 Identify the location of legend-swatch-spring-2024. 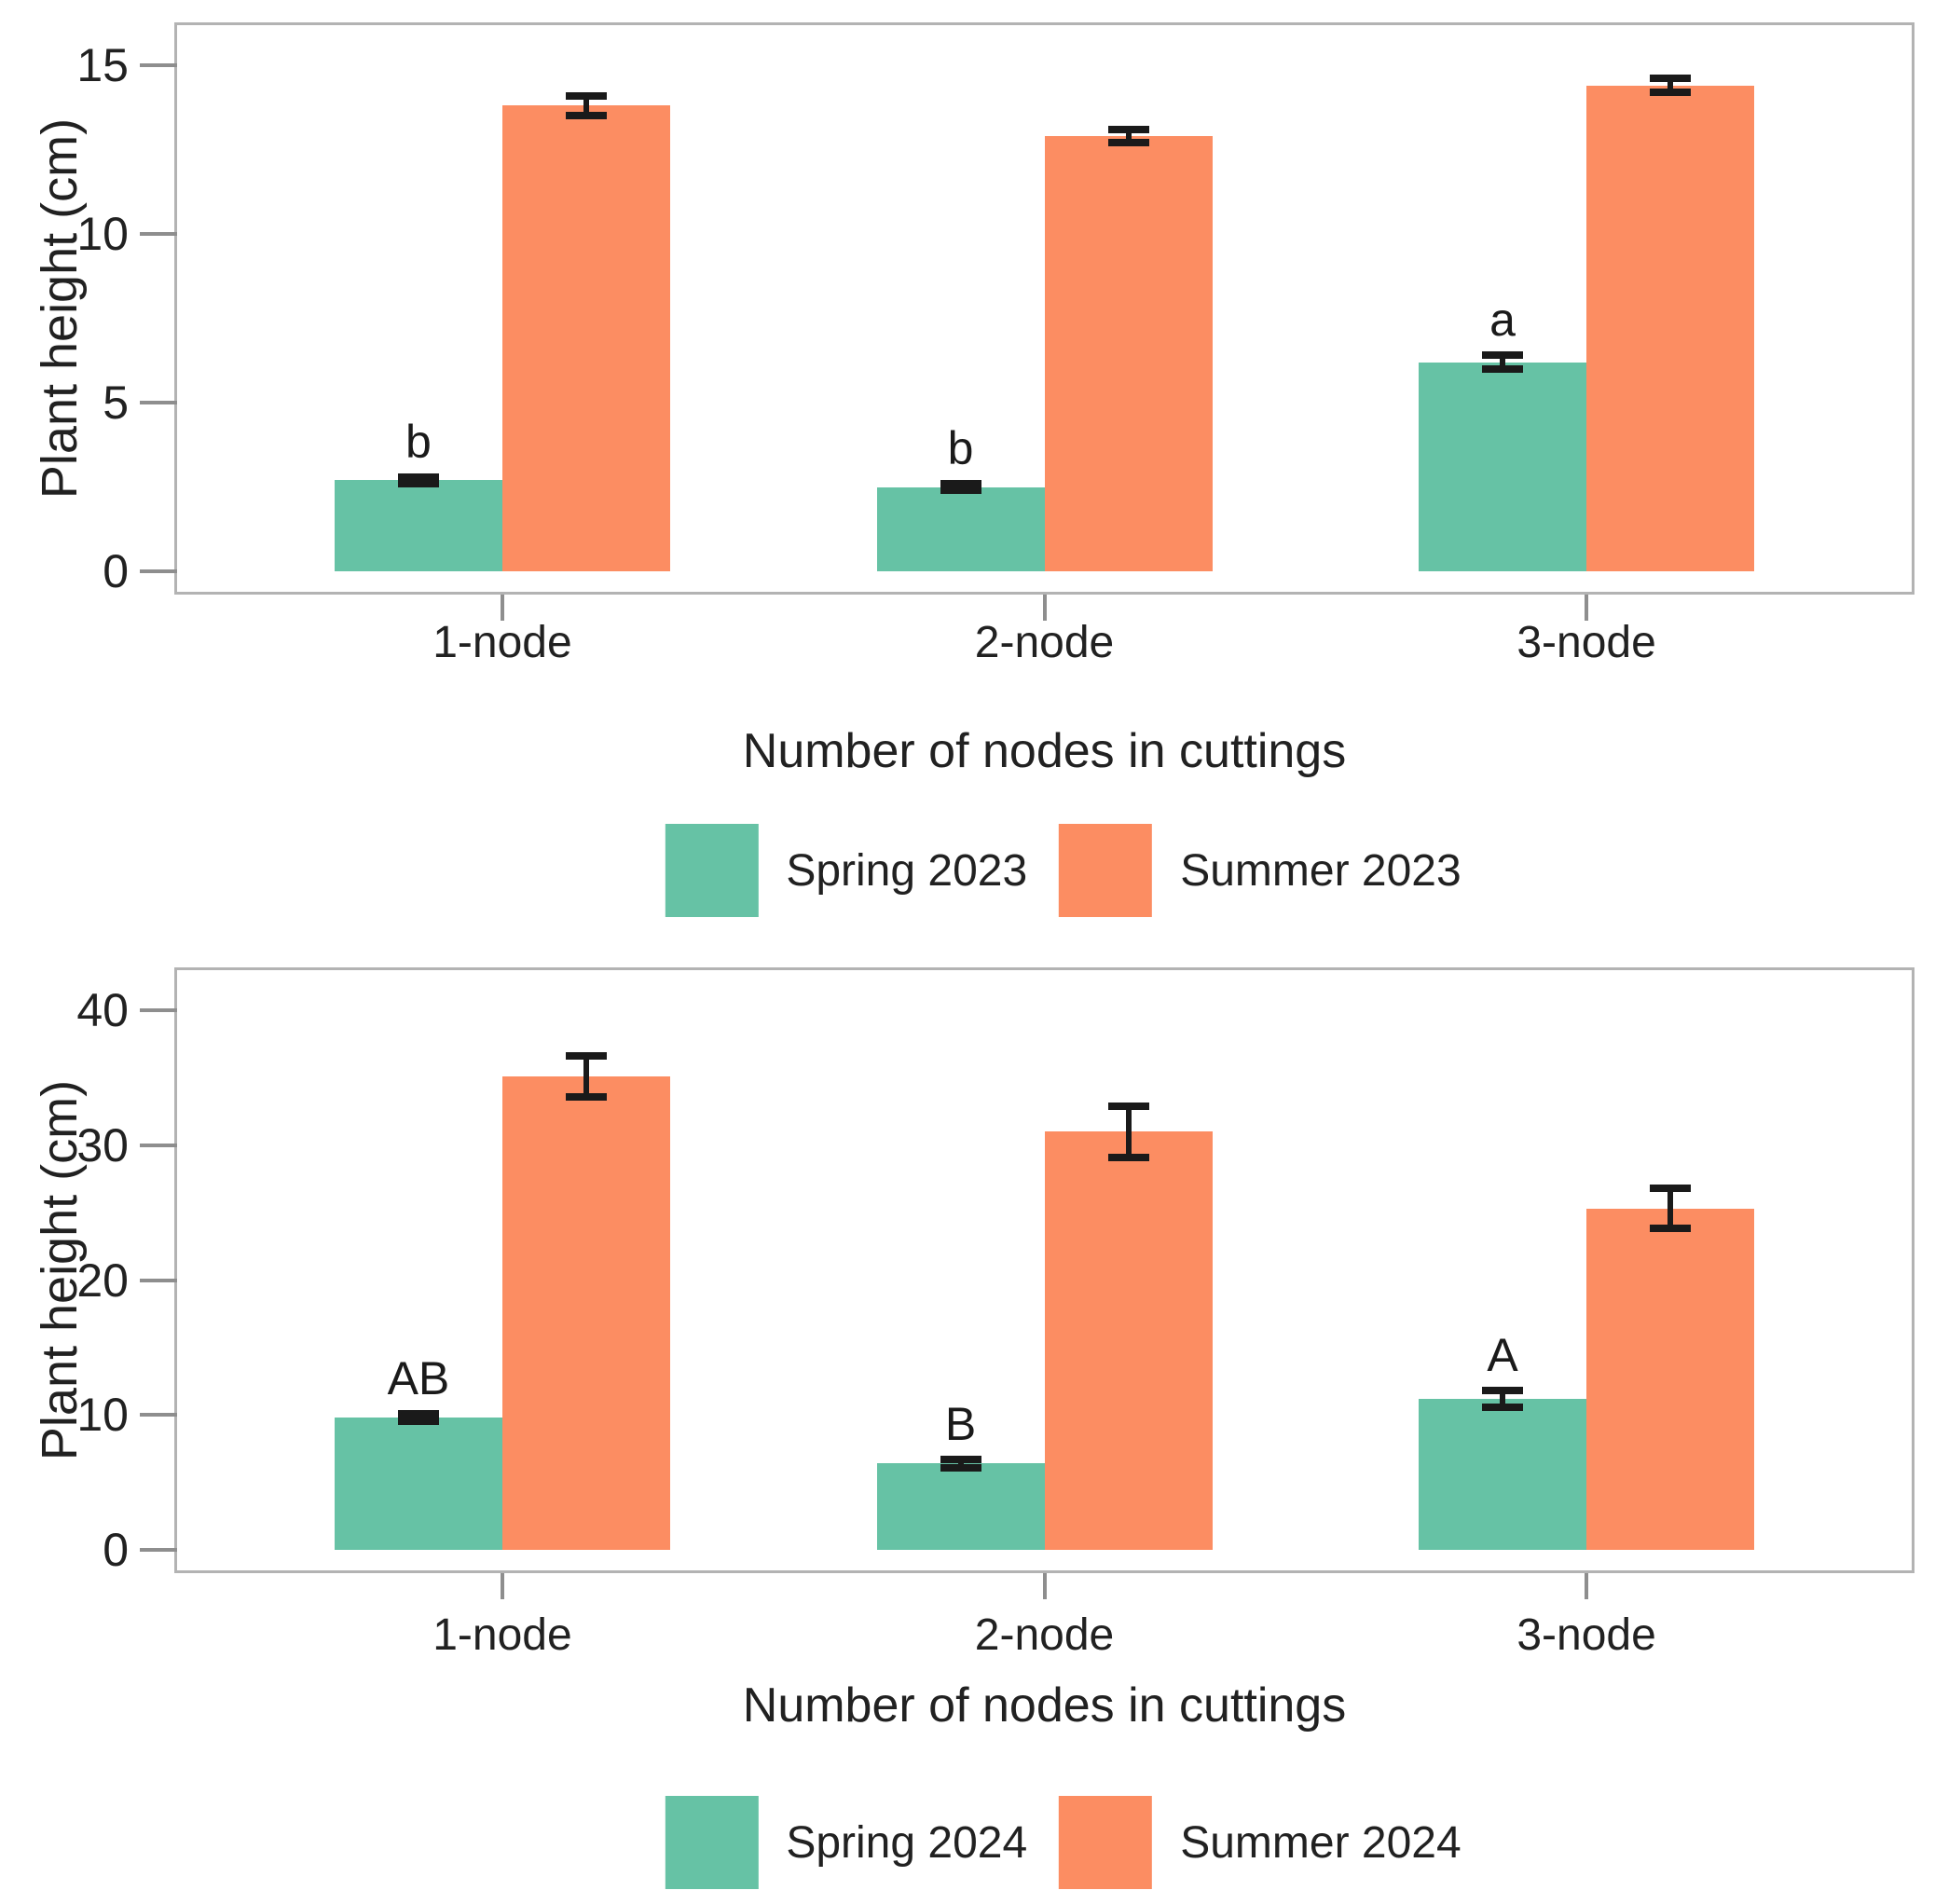
(712, 1842).